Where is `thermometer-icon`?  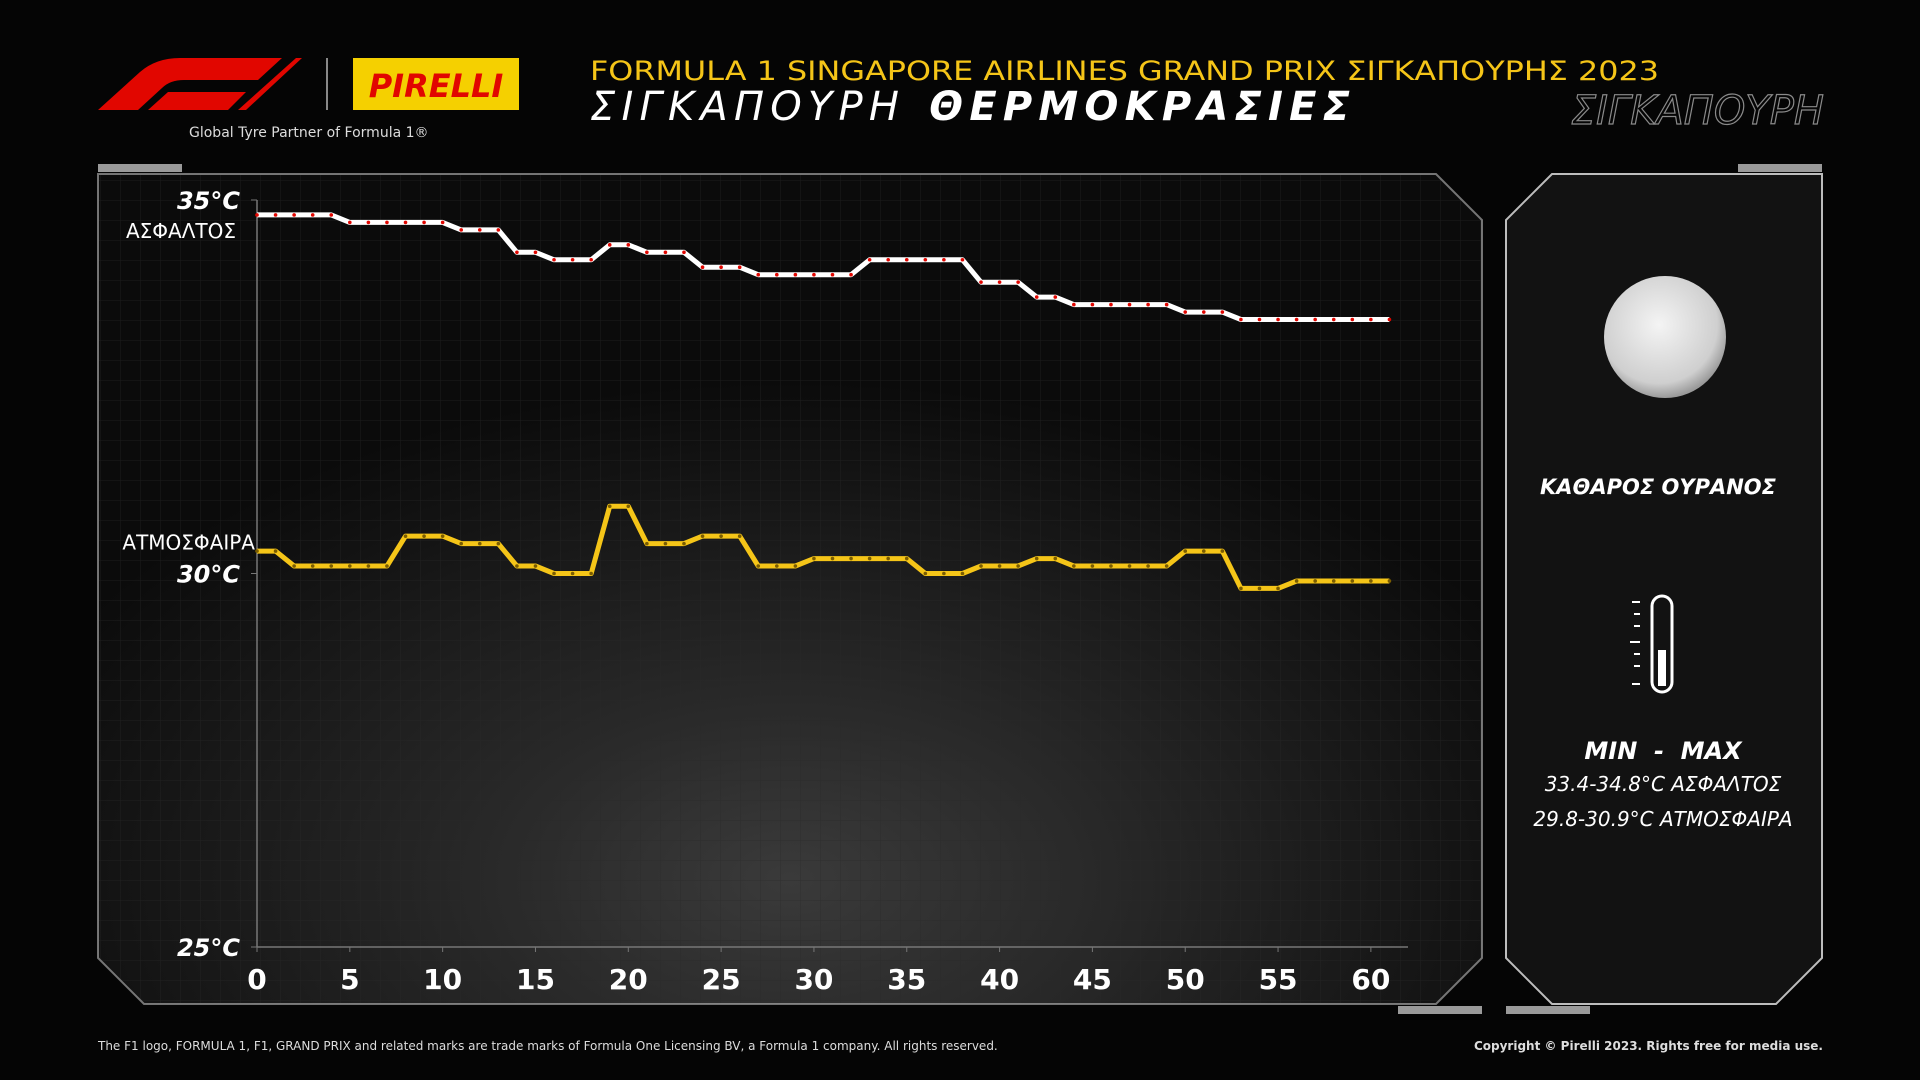 thermometer-icon is located at coordinates (1652, 644).